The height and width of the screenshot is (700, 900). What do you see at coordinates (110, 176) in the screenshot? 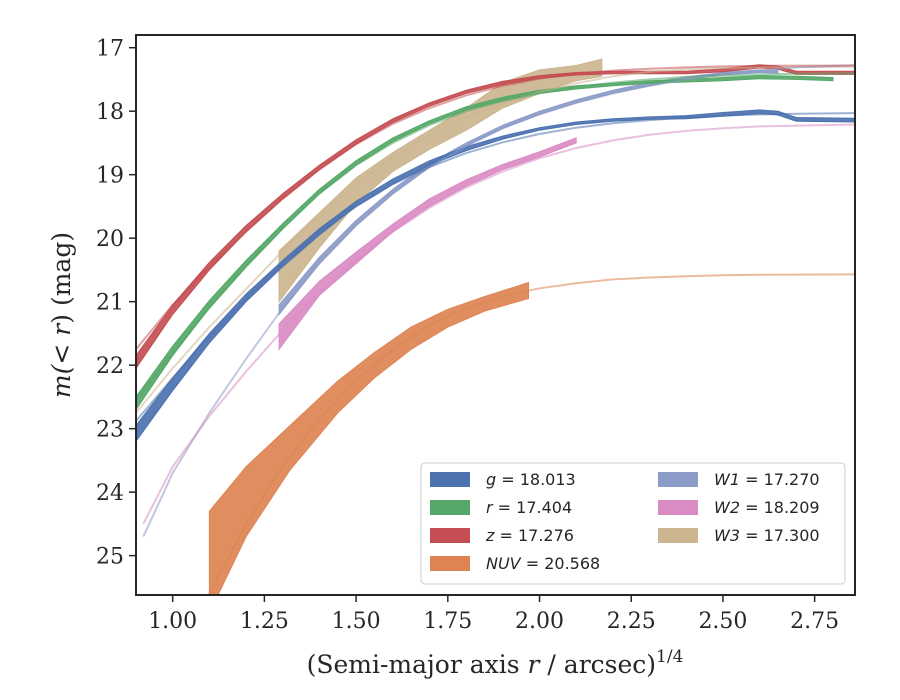
I see `y-tick-label: 19` at bounding box center [110, 176].